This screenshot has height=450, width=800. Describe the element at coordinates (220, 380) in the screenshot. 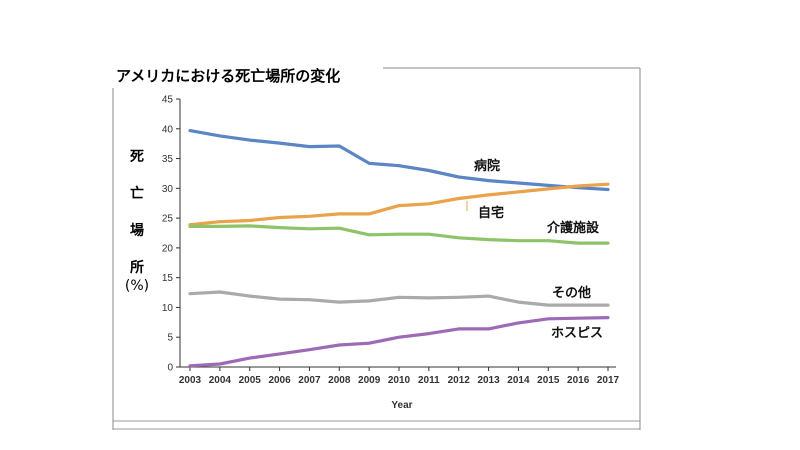

I see `x-tick-label: 2004` at that location.